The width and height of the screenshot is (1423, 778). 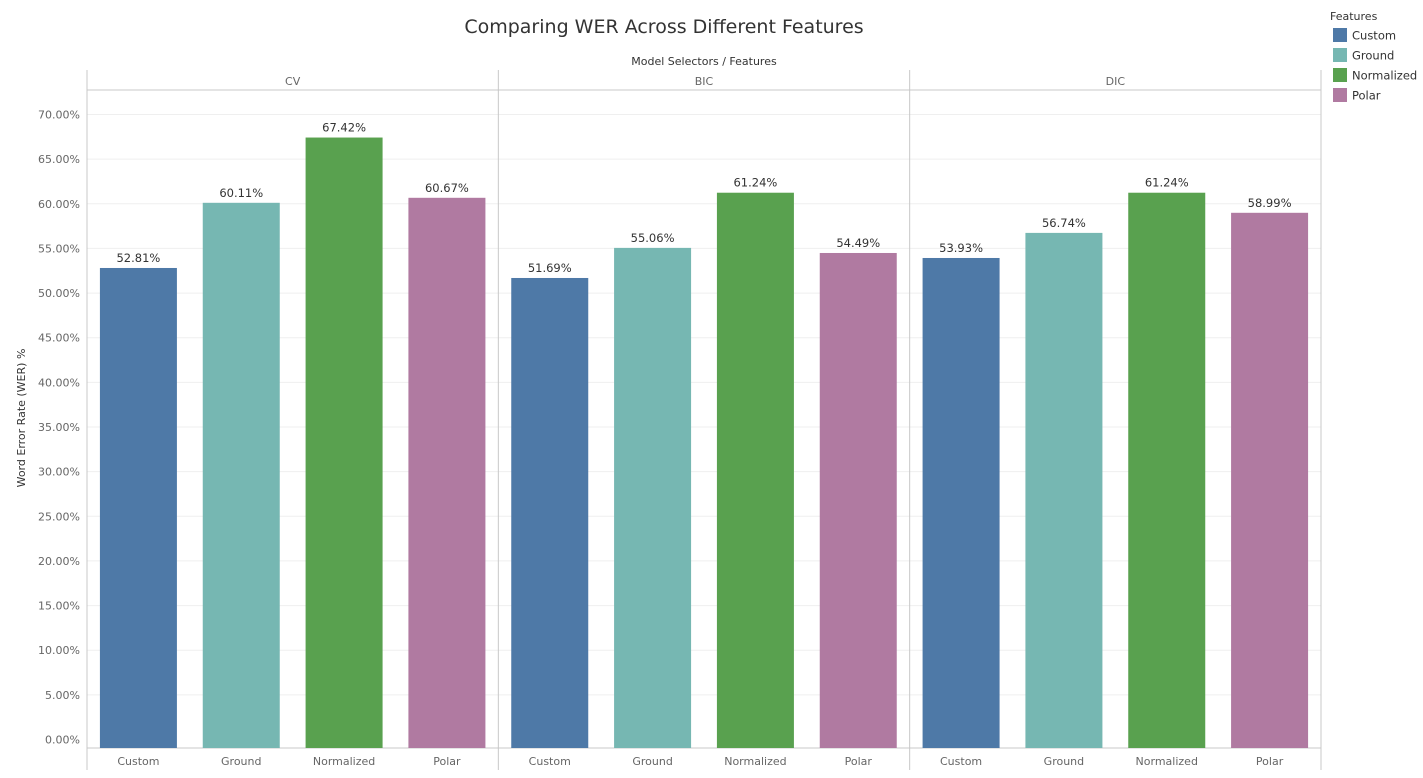 I want to click on data-label-dic-ground: 56.74%, so click(x=1064, y=223).